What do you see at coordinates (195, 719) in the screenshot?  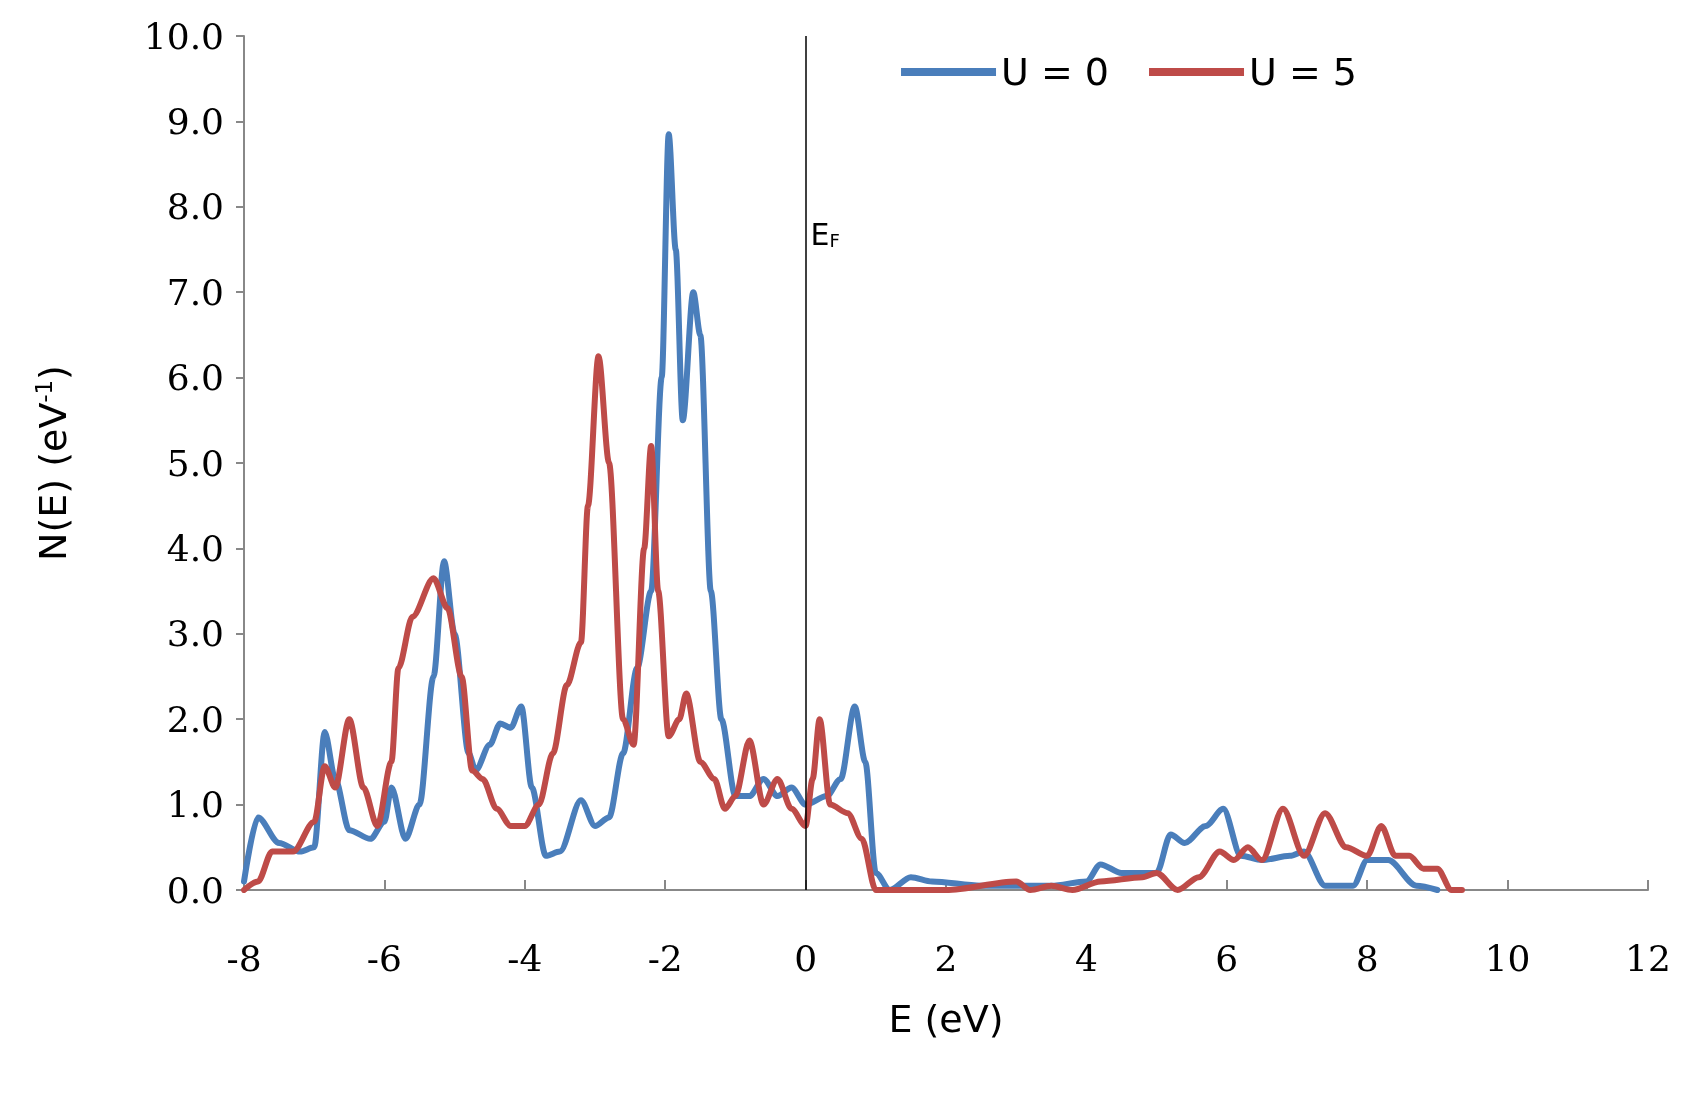 I see `y-tick-label: 2.0` at bounding box center [195, 719].